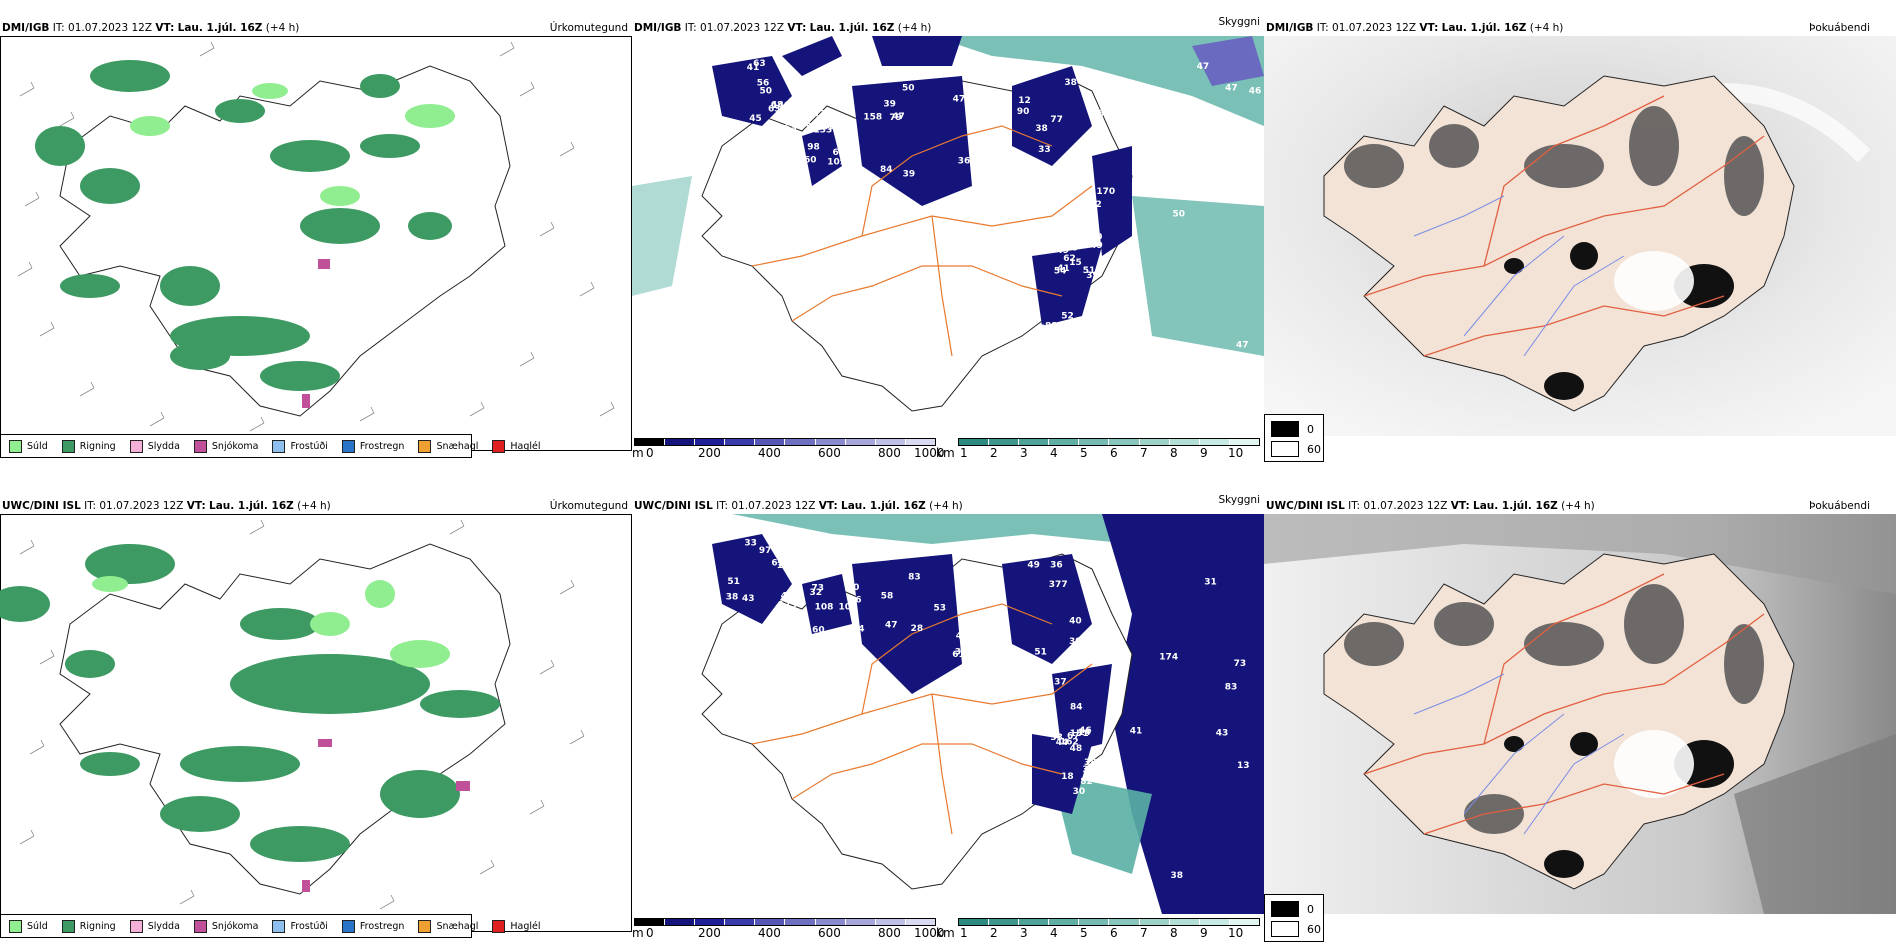  What do you see at coordinates (1292, 429) in the screenshot?
I see `cloud-legend-row: 0` at bounding box center [1292, 429].